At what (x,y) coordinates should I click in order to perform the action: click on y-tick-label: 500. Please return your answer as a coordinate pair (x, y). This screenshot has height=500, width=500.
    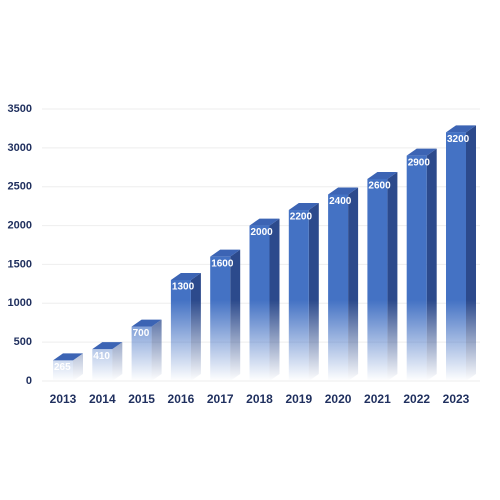
    Looking at the image, I should click on (23, 342).